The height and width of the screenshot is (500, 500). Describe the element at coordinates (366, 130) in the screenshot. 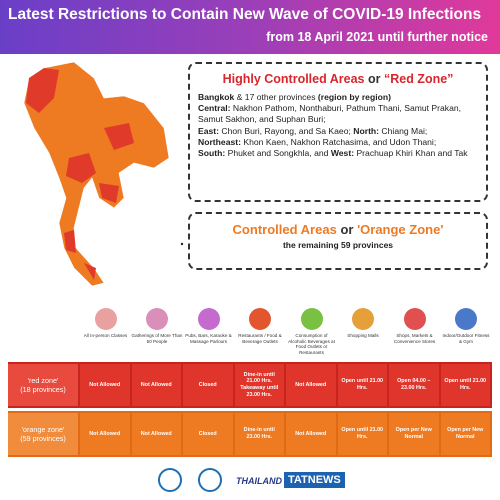

I see `text: North:` at that location.